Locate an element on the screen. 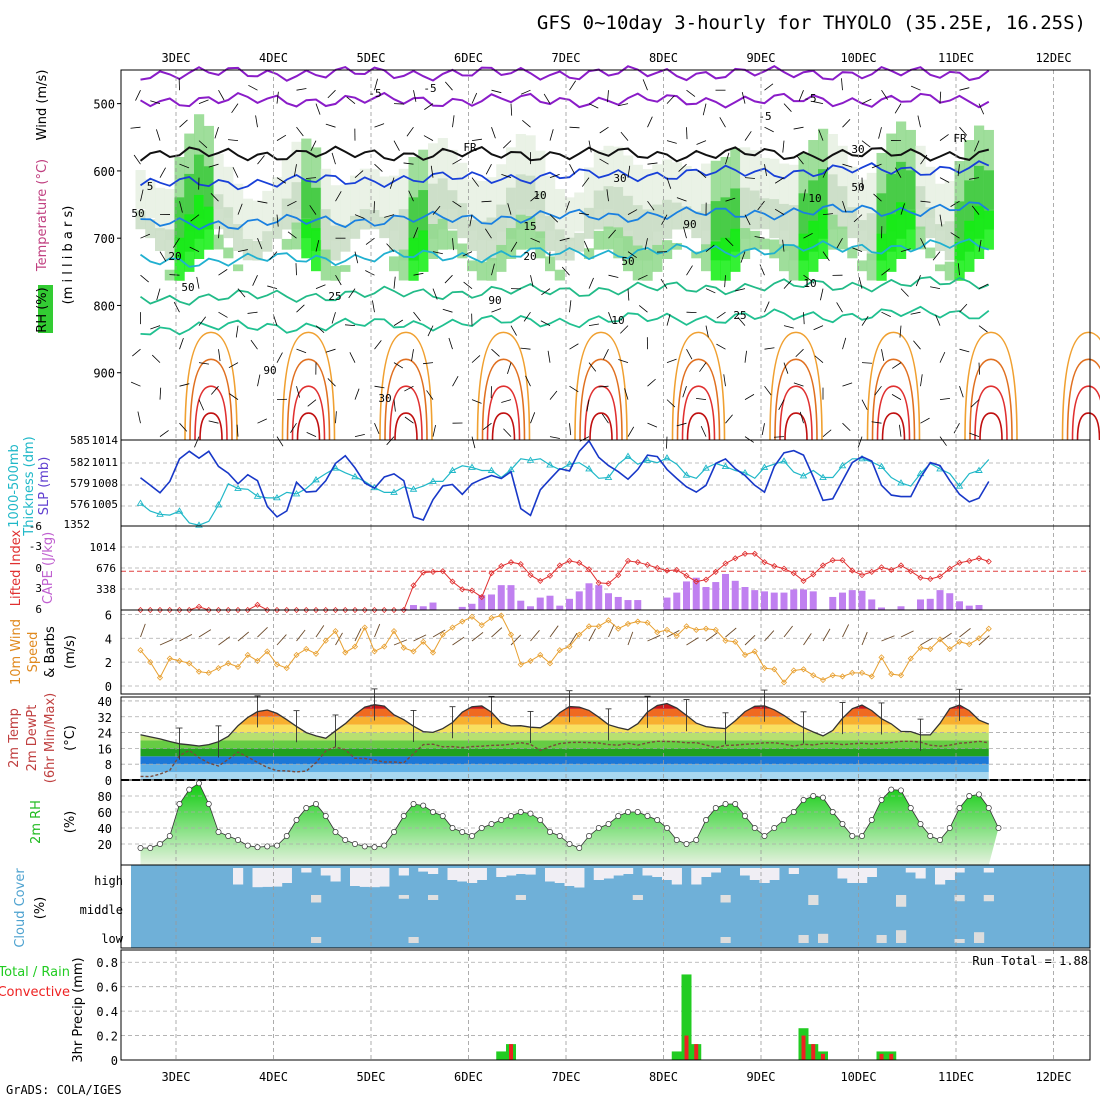 The height and width of the screenshot is (1100, 1100). day-label-bottom: 4DEC is located at coordinates (273, 1077).